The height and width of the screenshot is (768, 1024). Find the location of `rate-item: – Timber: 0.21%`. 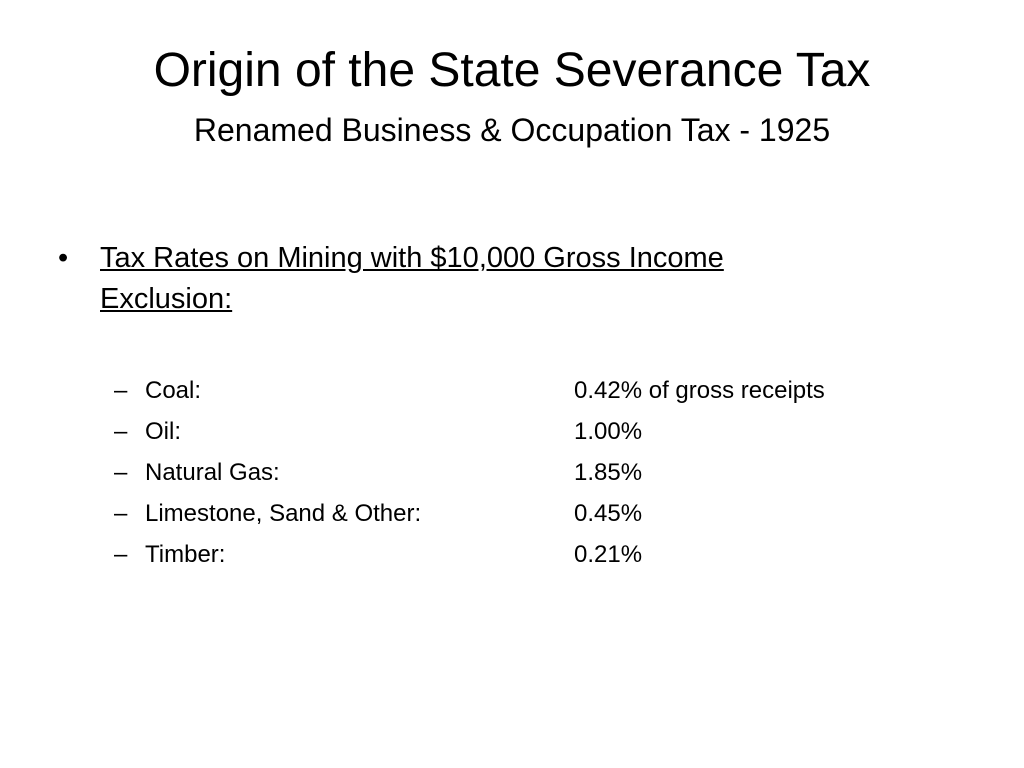

rate-item: – Timber: 0.21% is located at coordinates (512, 554).